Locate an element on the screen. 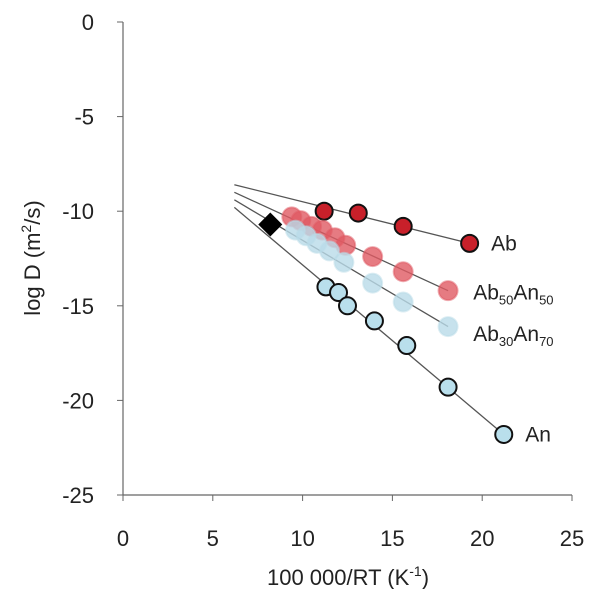 This screenshot has height=589, width=591. x-tick-label: 10 is located at coordinates (302, 538).